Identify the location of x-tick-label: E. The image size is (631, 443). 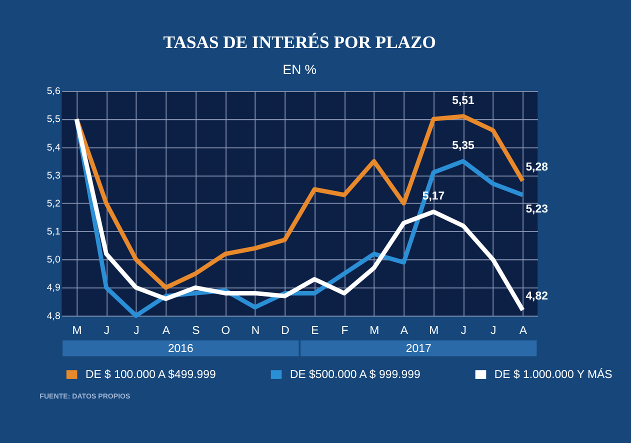
(315, 330).